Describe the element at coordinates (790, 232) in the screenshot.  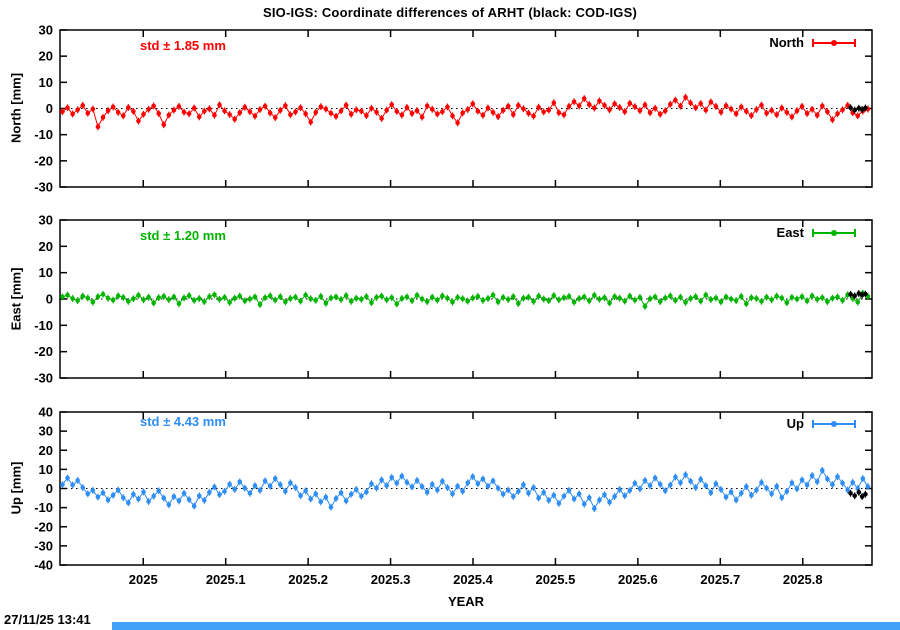
I see `east-legend-label: East` at that location.